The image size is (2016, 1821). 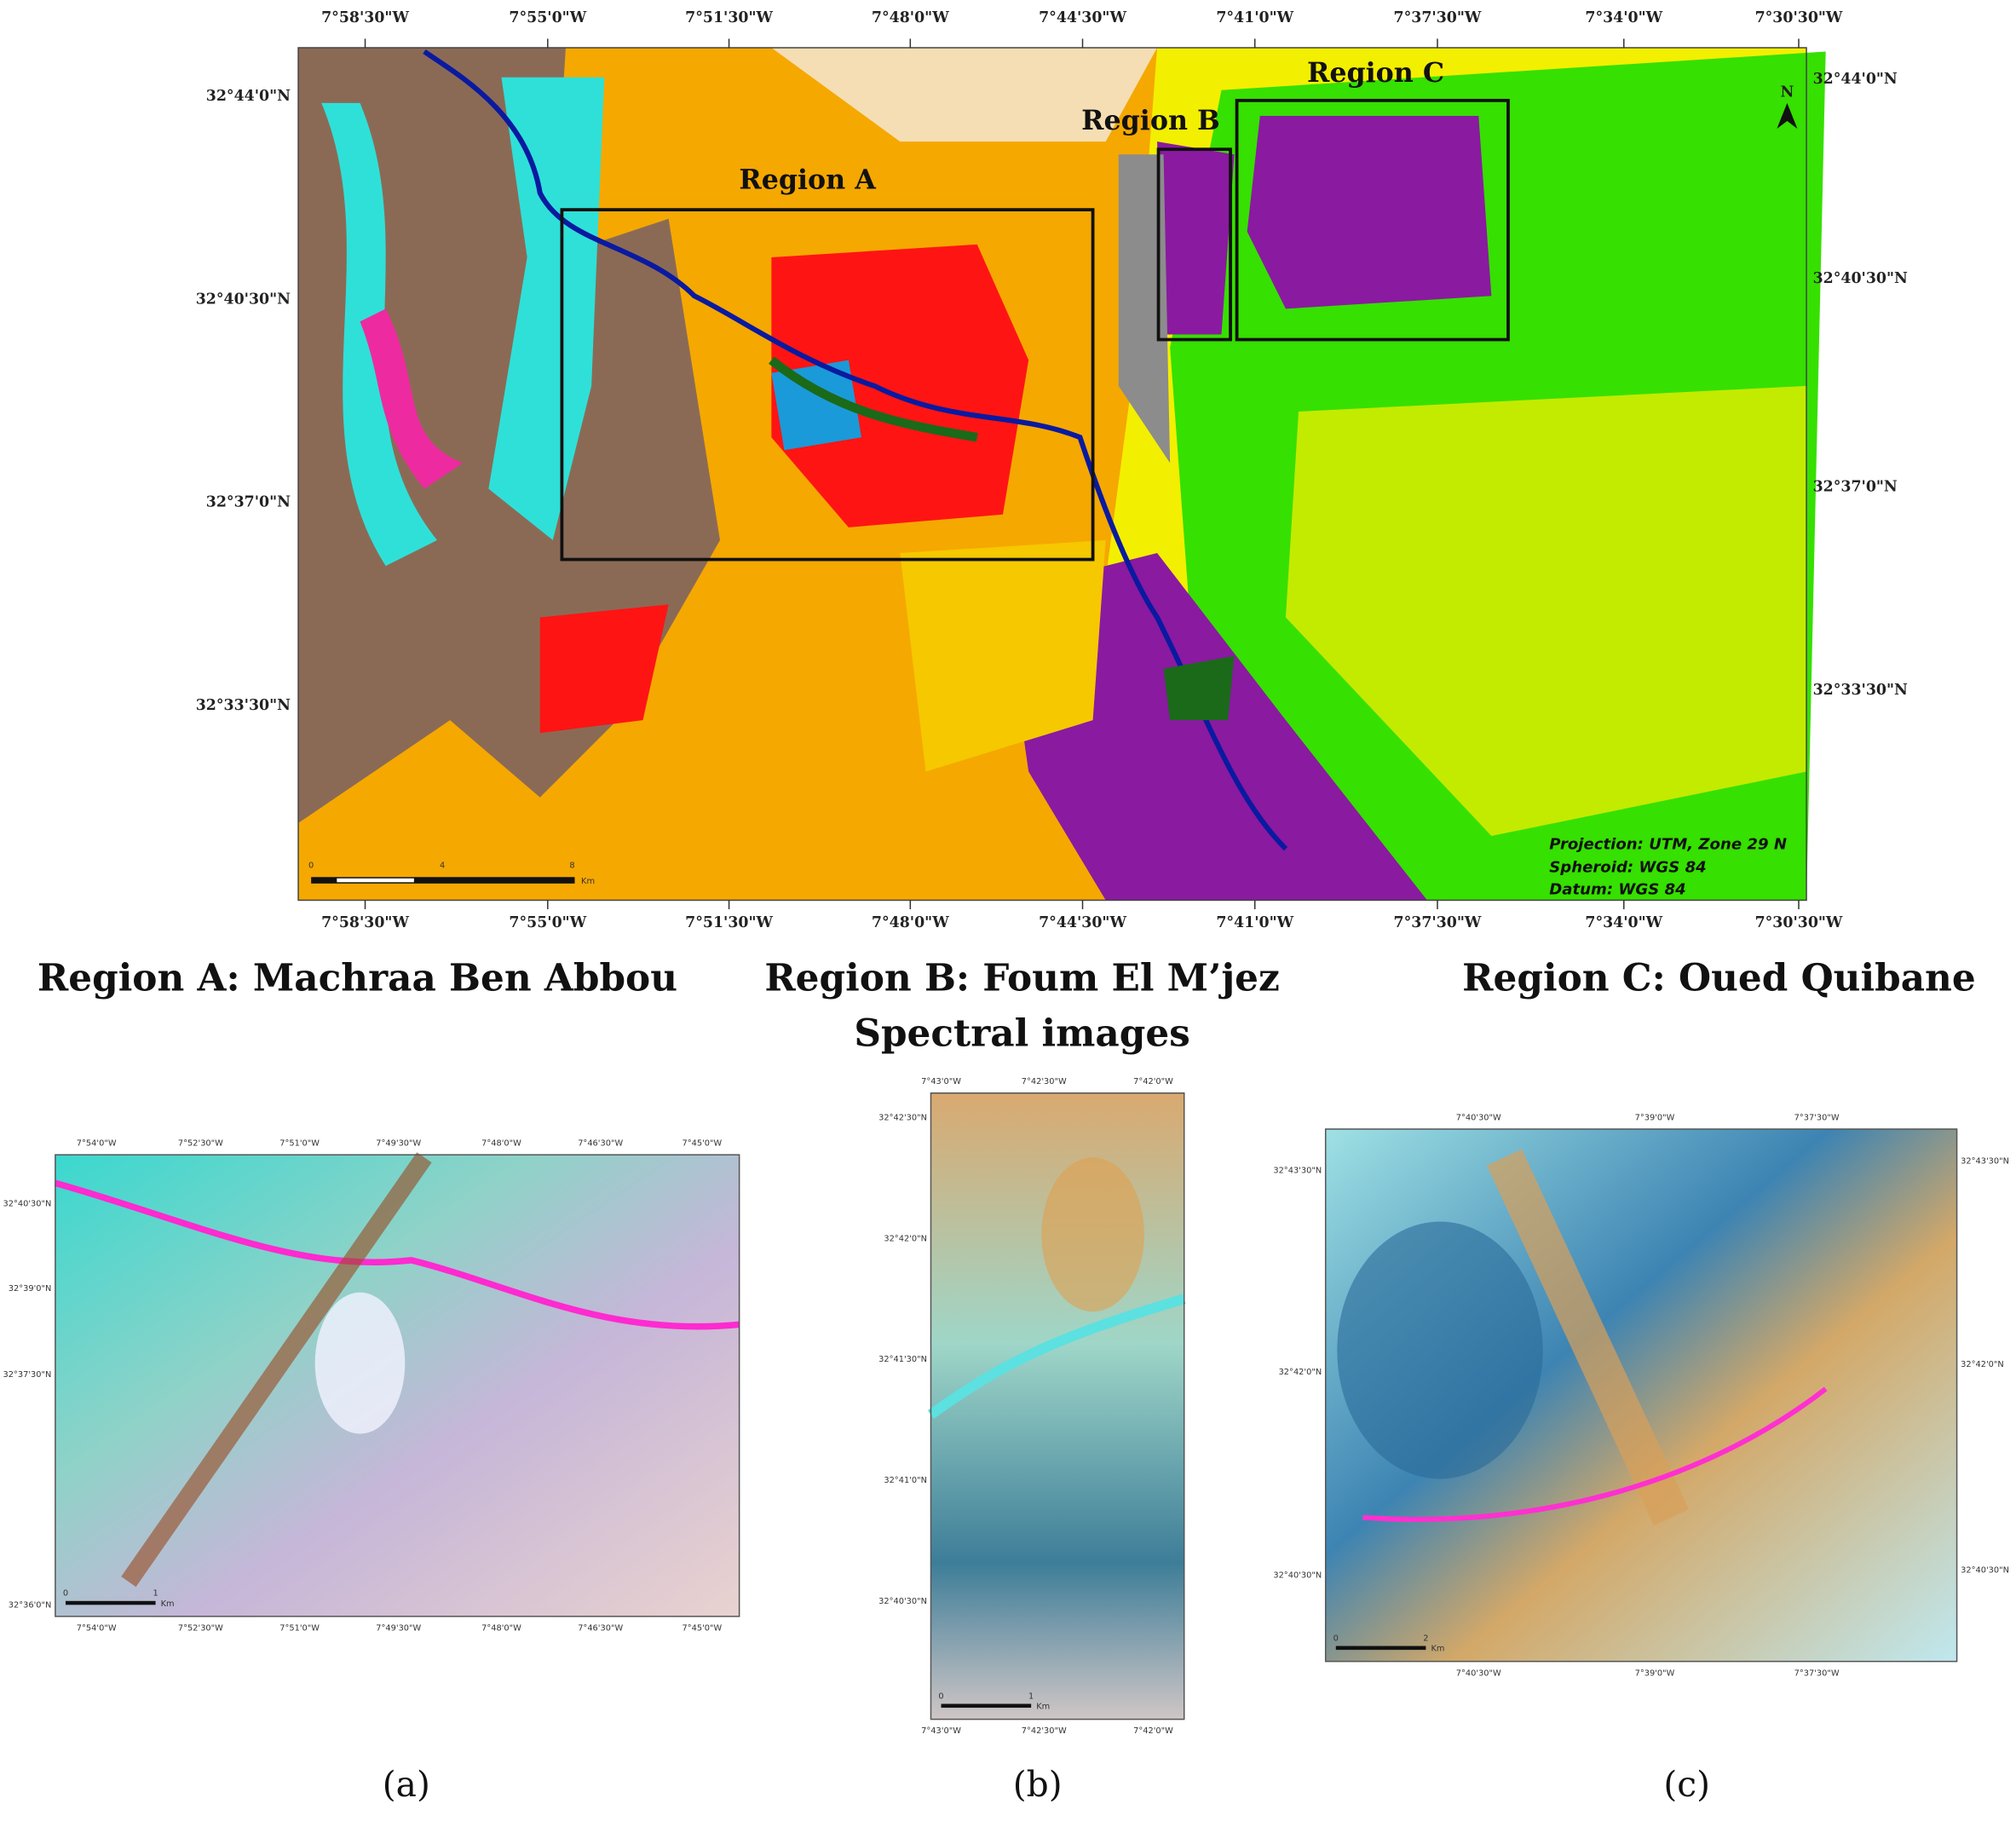 What do you see at coordinates (28, 1375) in the screenshot?
I see `panel-left-tick: 32°37'30"N` at bounding box center [28, 1375].